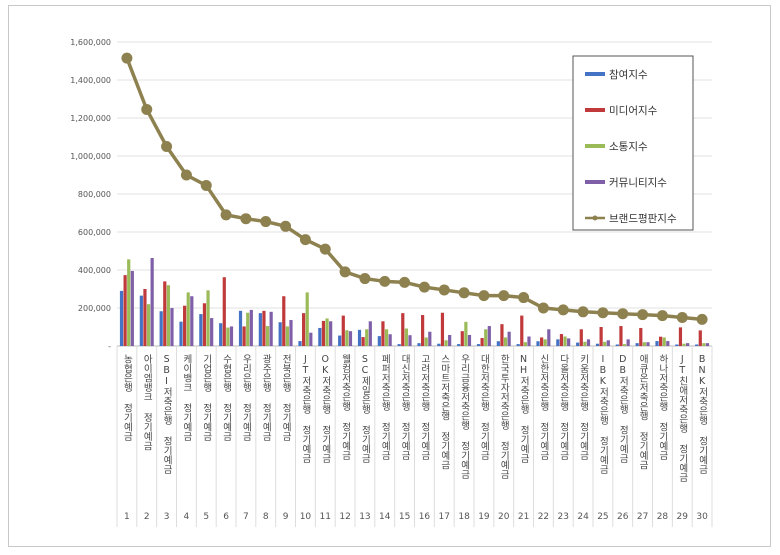  I want to click on category-label: 광주은행 정기예금, so click(265, 397).